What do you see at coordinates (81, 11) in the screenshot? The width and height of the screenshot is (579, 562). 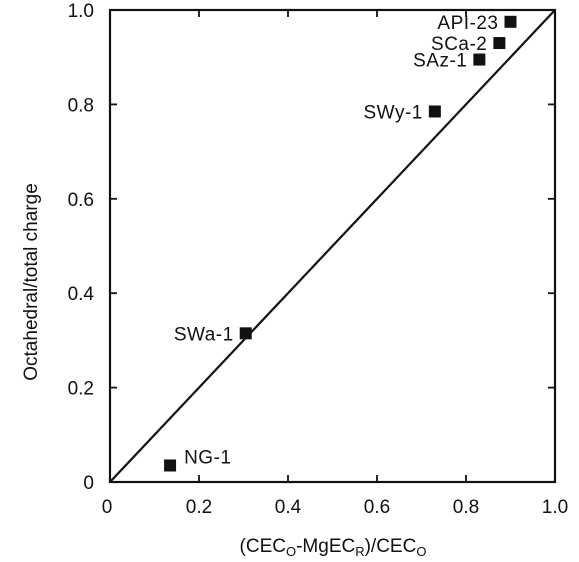 I see `y-tick-label: 1.0` at bounding box center [81, 11].